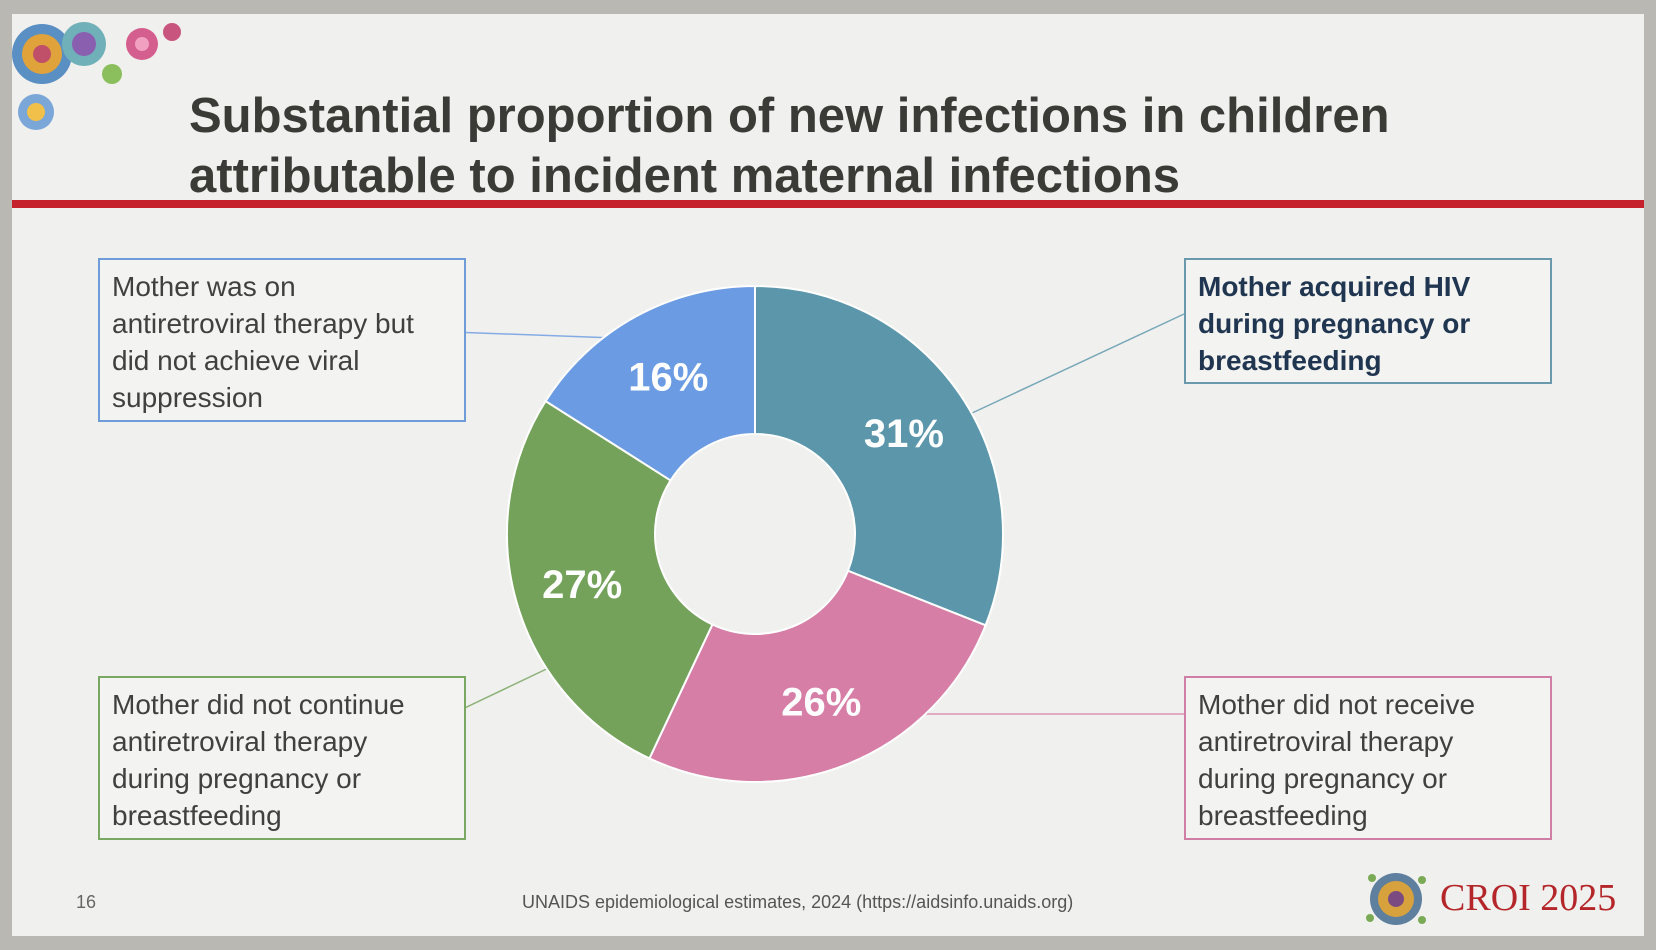  Describe the element at coordinates (1337, 704) in the screenshot. I see `label-line: Mother did not receive` at that location.